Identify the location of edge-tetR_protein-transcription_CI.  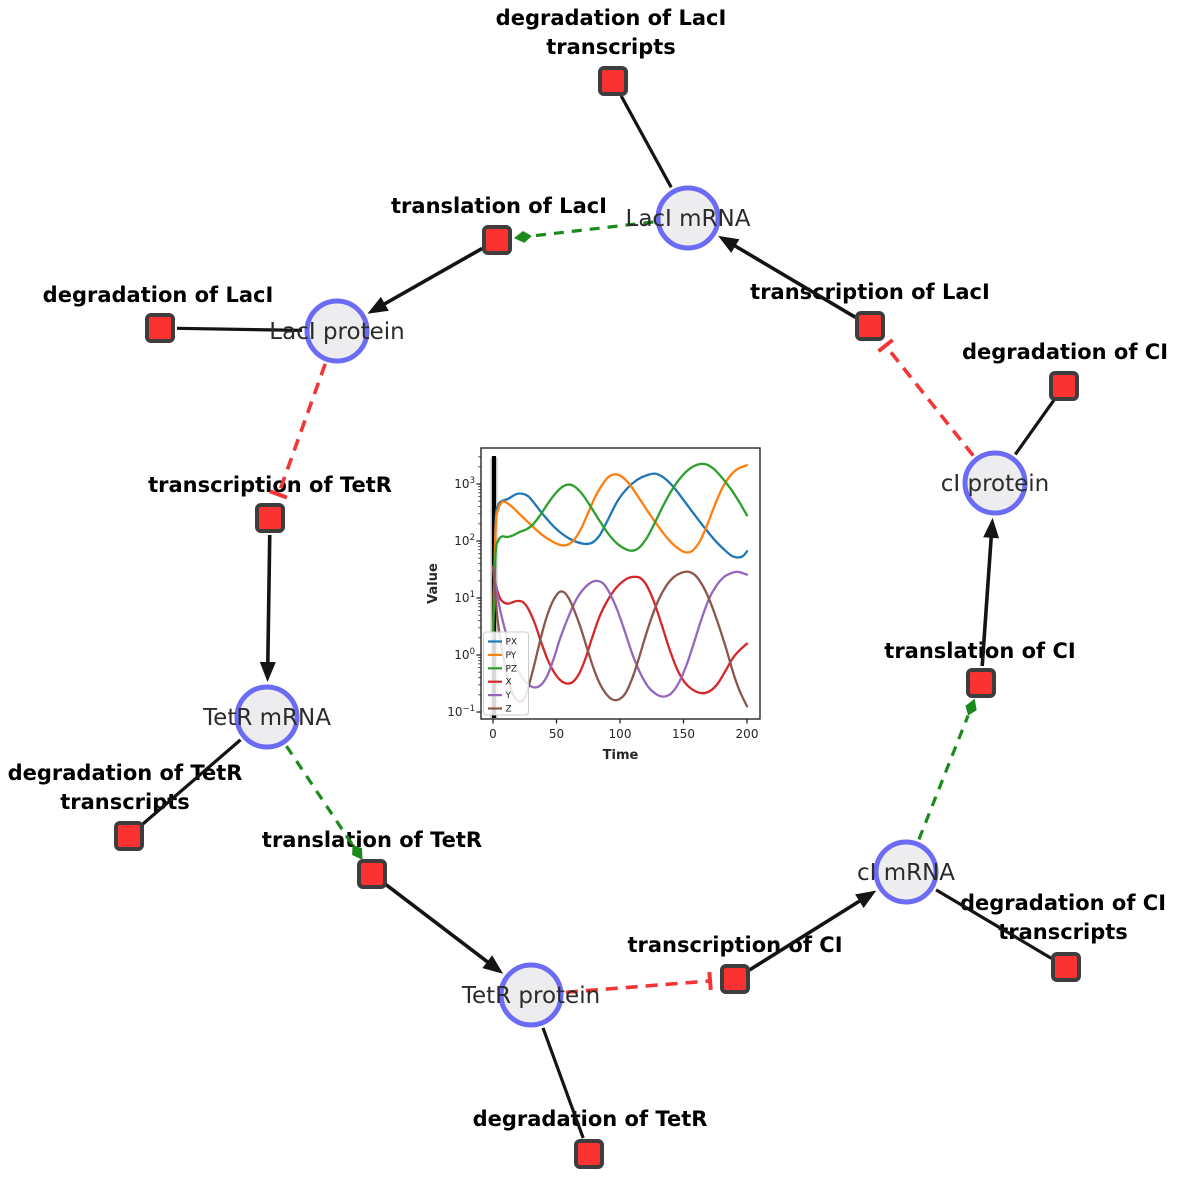
(638, 987).